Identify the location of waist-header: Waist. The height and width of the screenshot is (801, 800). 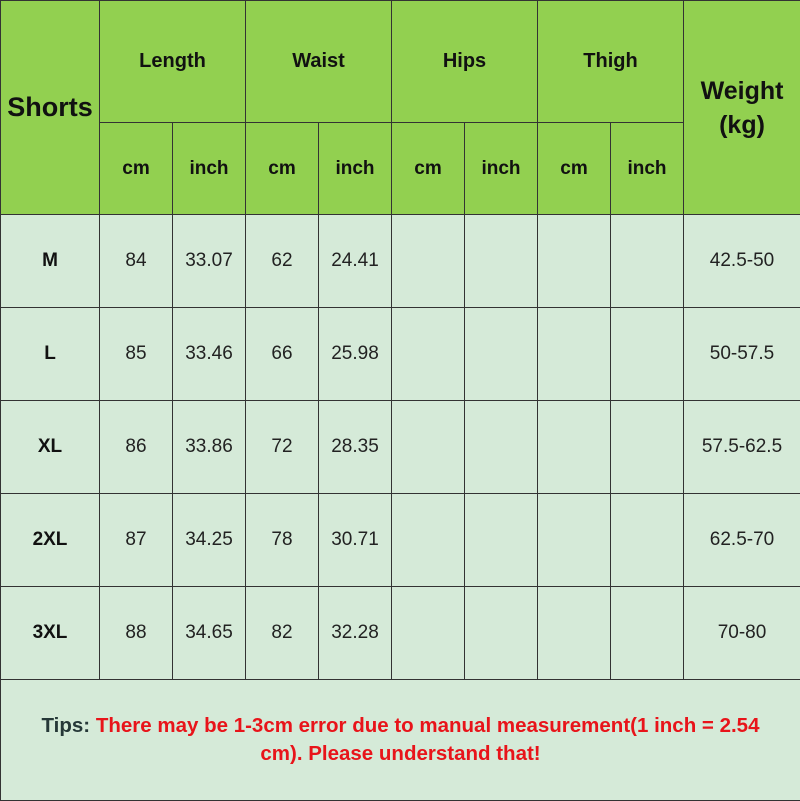
(319, 62).